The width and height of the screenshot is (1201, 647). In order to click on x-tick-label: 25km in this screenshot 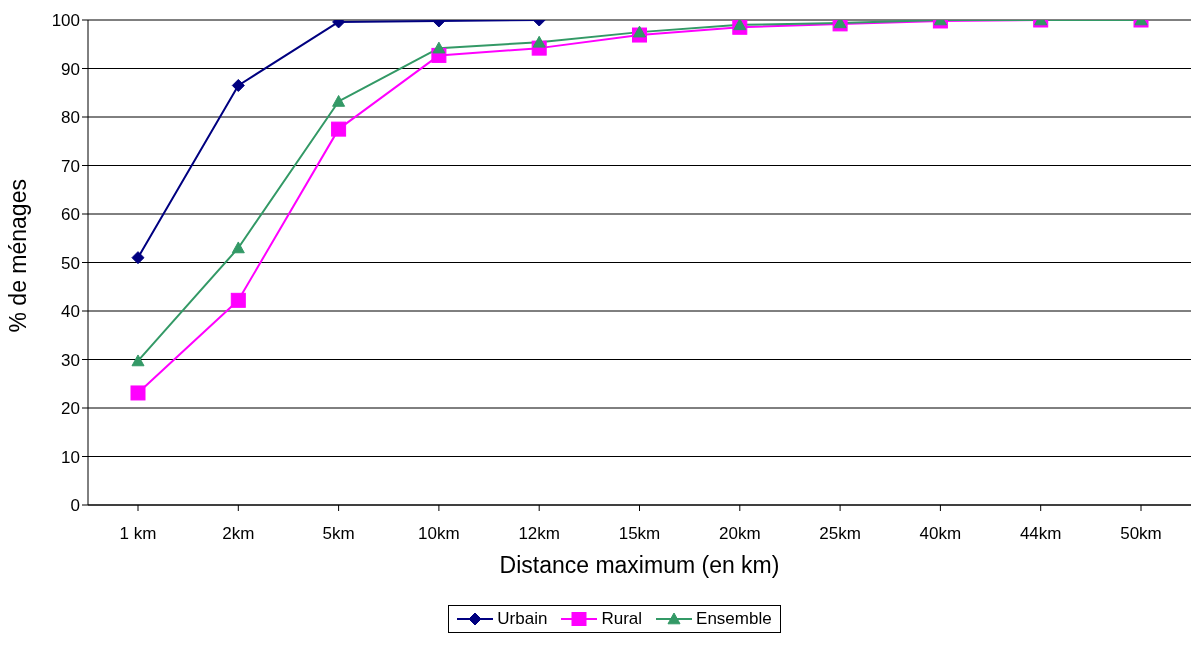, I will do `click(840, 534)`.